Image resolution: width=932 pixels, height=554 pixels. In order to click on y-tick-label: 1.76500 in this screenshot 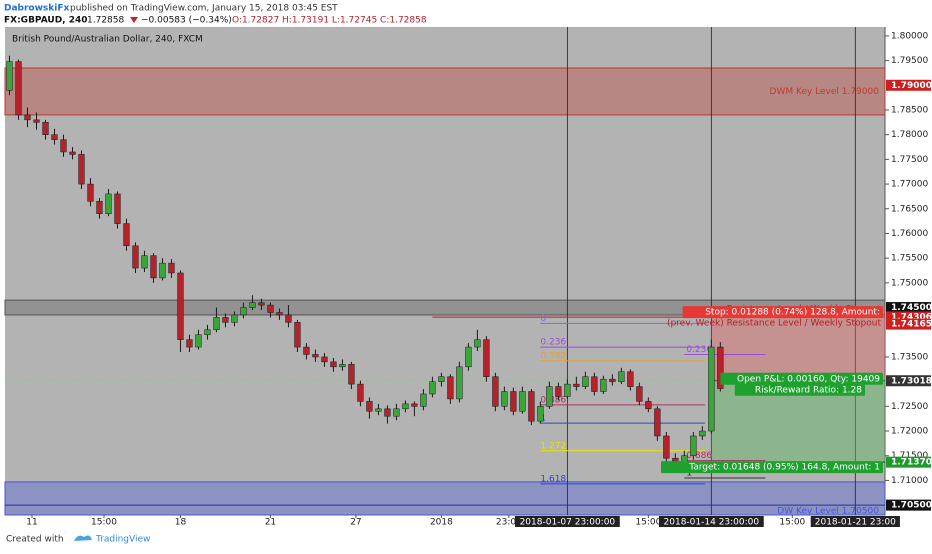, I will do `click(909, 209)`.